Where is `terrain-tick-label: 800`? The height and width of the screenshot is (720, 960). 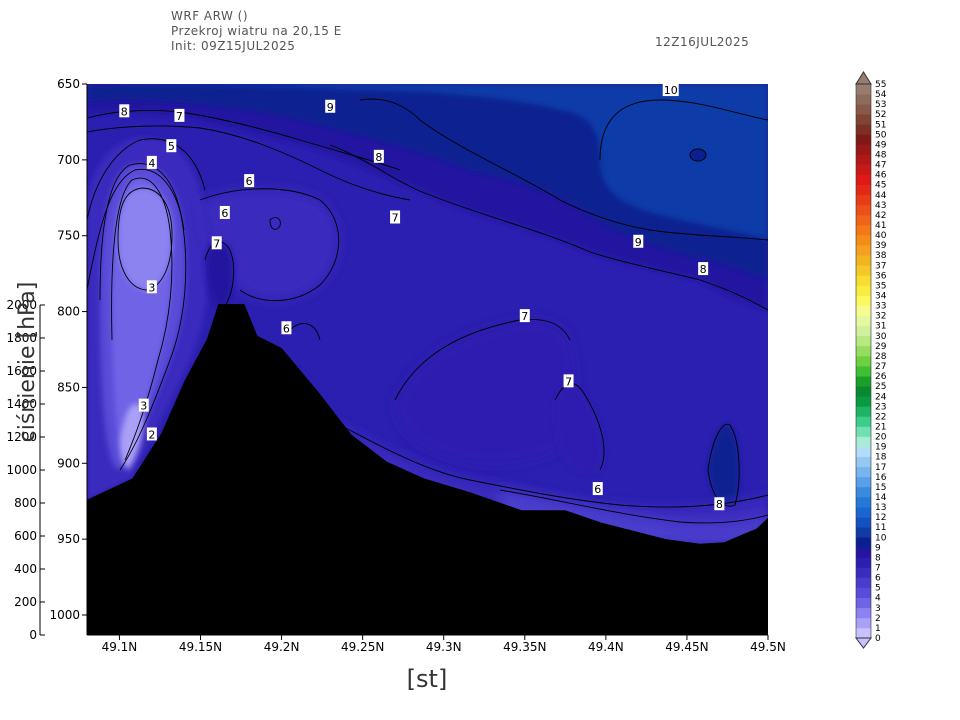
terrain-tick-label: 800 is located at coordinates (25, 503).